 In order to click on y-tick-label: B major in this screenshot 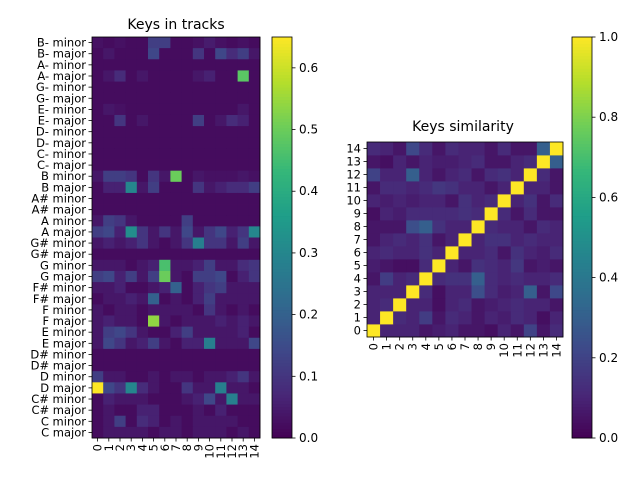, I will do `click(63, 187)`.